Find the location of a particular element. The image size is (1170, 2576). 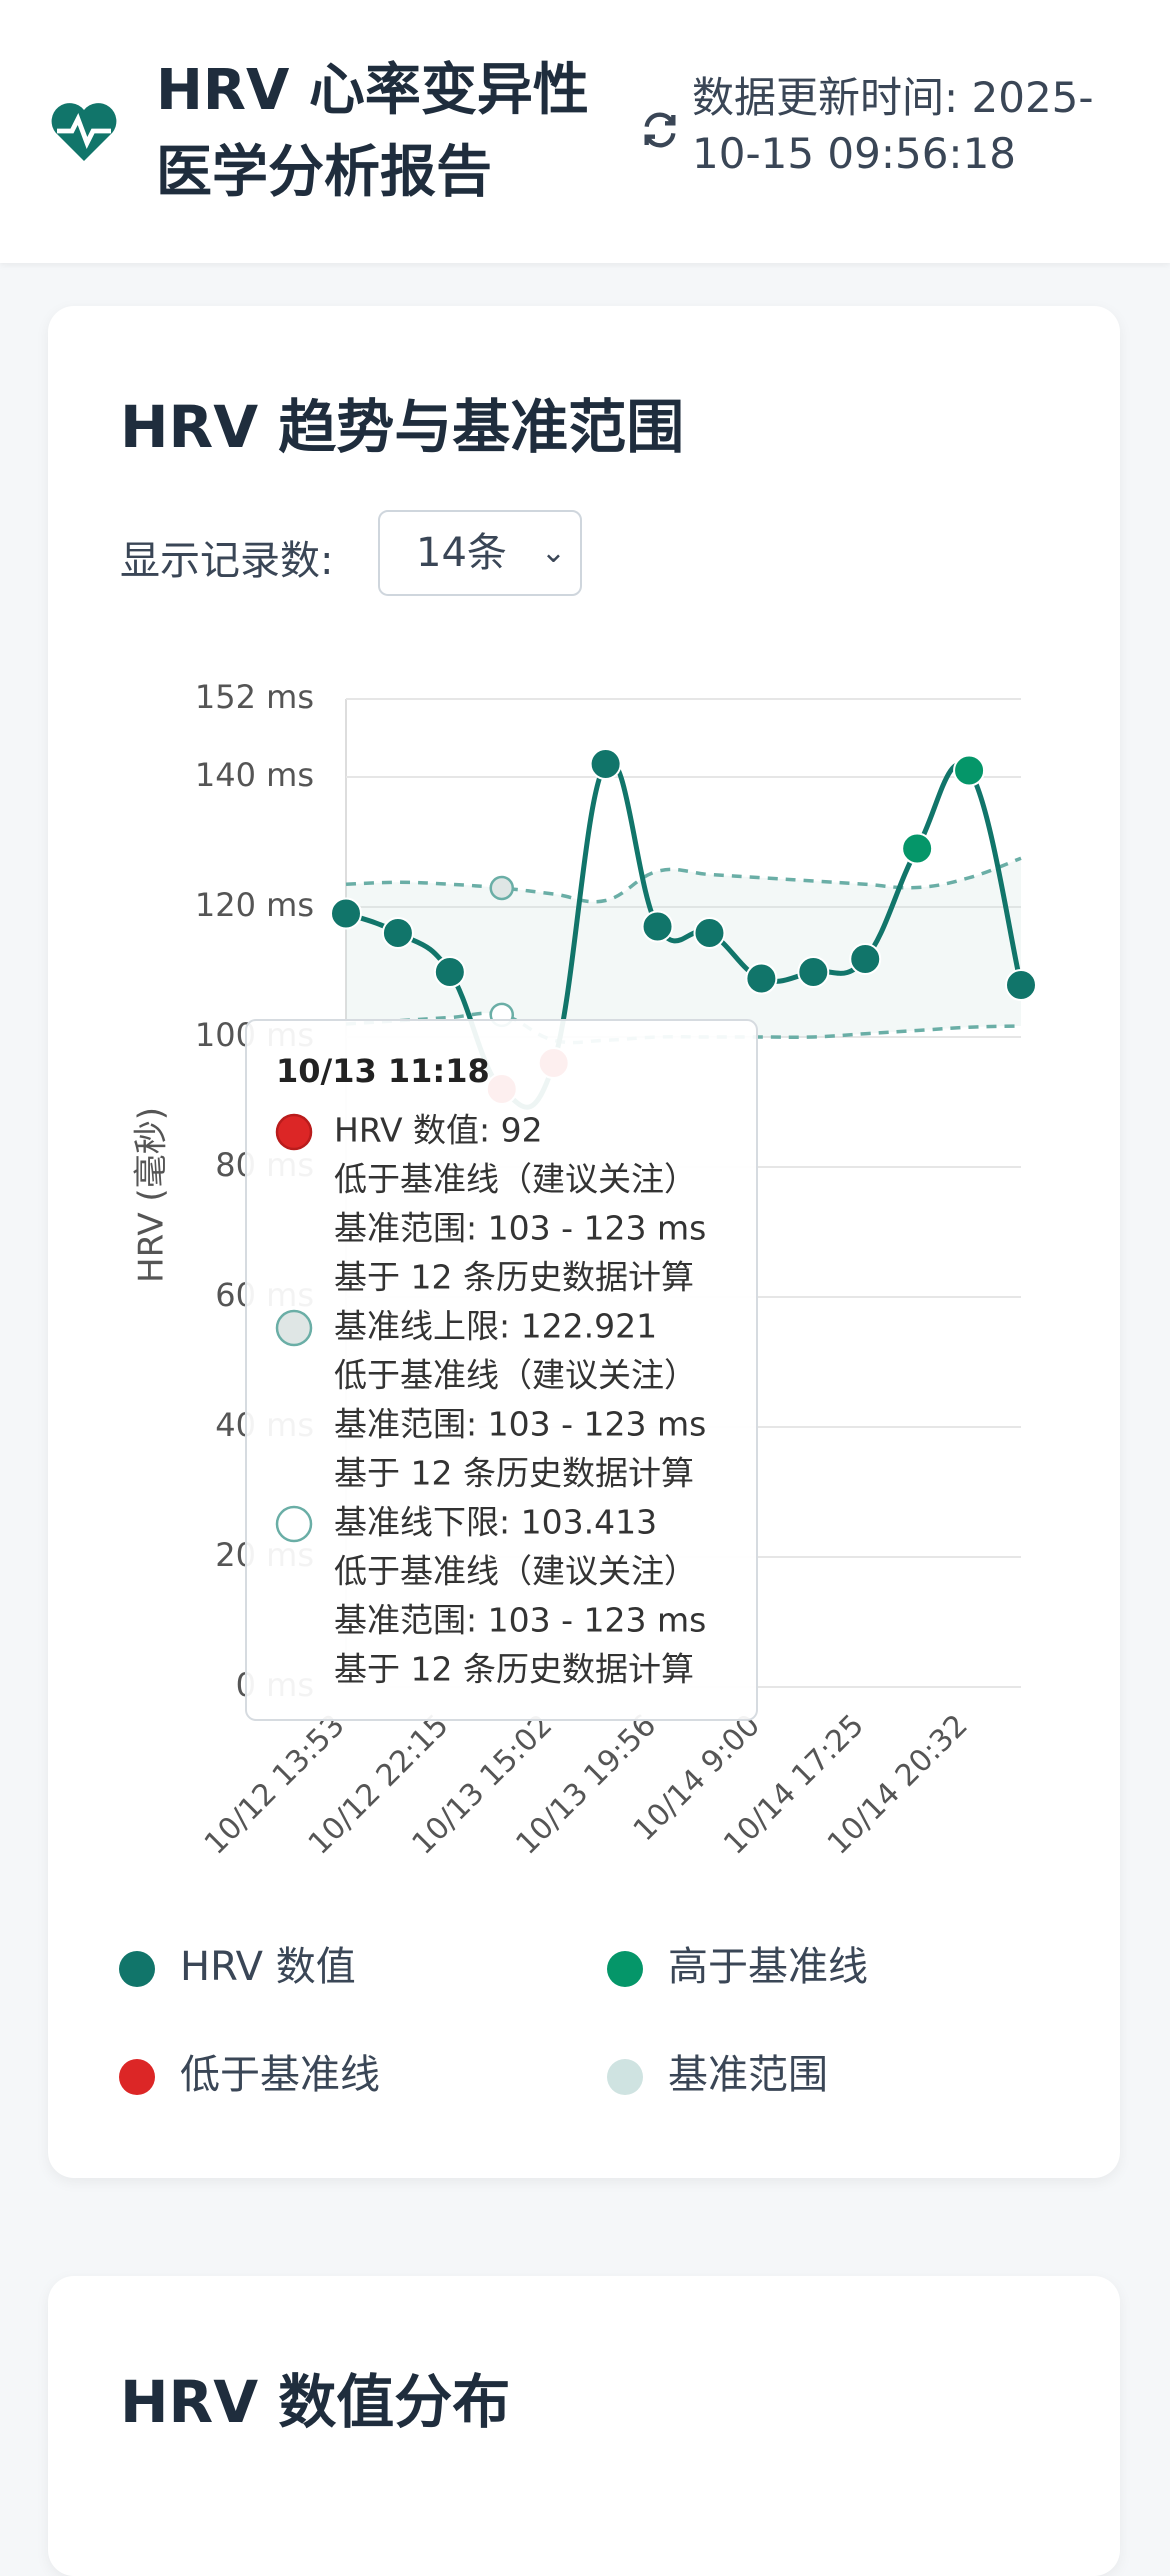

y-tick-label: 152 ms is located at coordinates (254, 697).